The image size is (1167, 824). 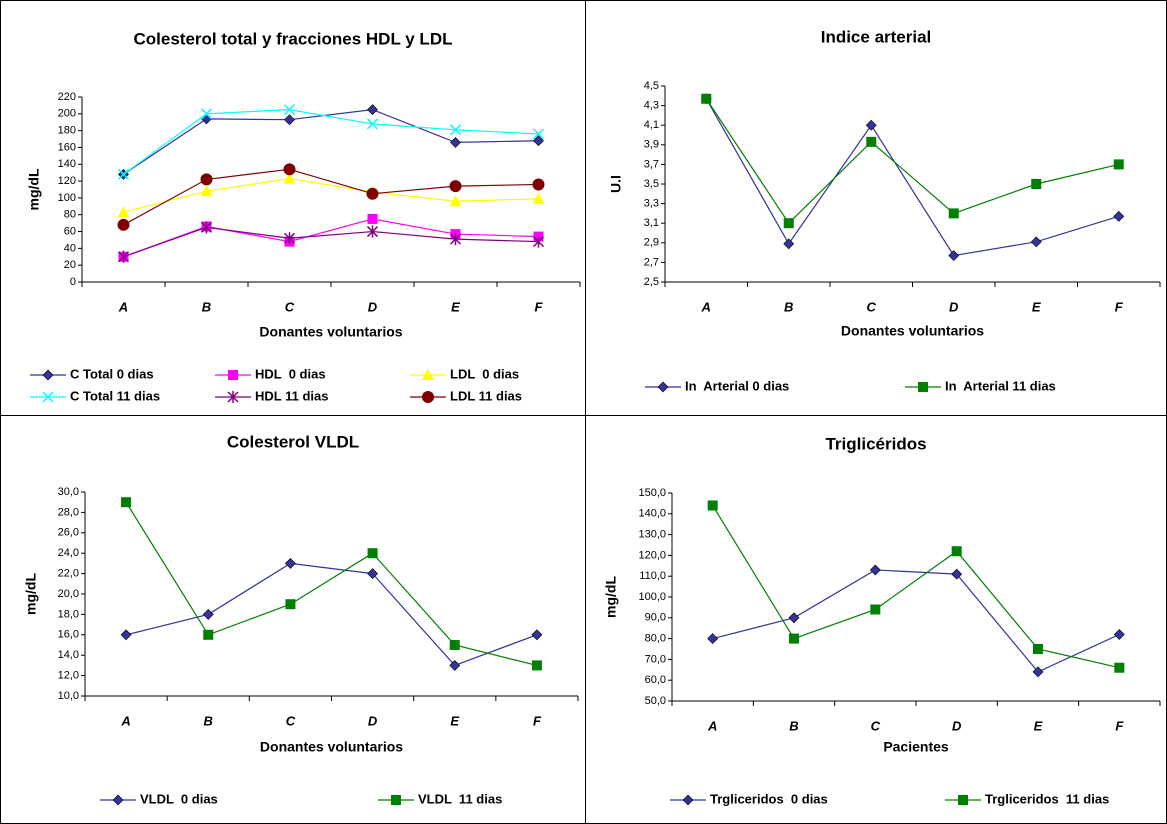 I want to click on y-tick-label: 160, so click(x=67, y=147).